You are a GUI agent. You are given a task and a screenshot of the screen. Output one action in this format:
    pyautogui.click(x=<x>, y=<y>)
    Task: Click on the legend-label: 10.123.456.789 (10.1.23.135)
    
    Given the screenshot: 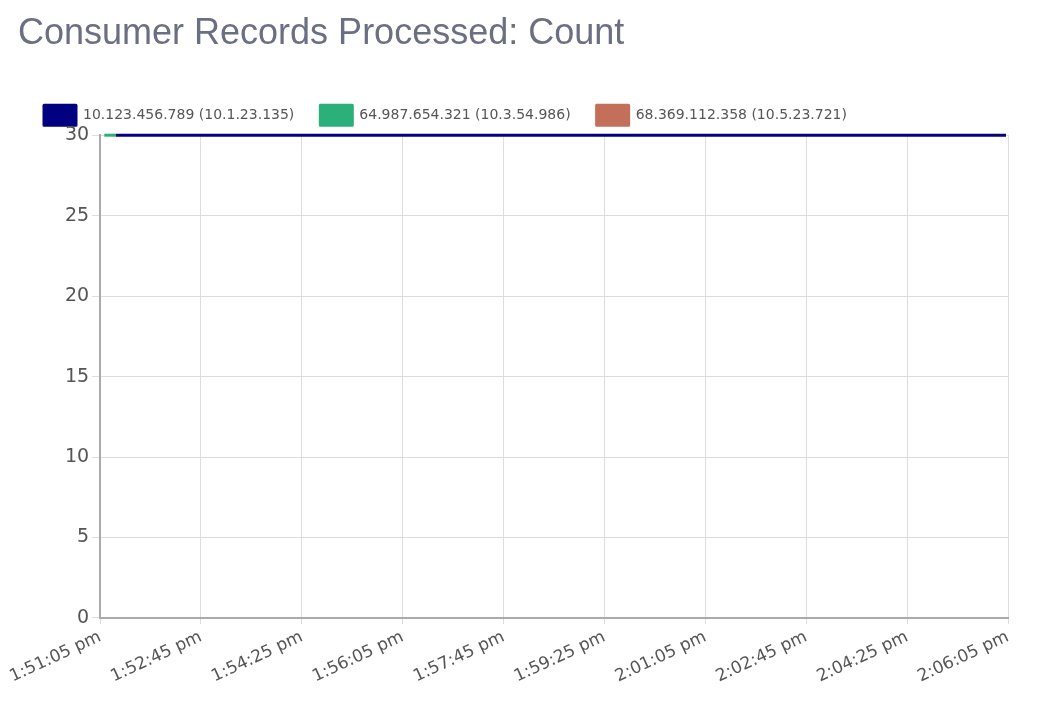 What is the action you would take?
    pyautogui.click(x=189, y=113)
    